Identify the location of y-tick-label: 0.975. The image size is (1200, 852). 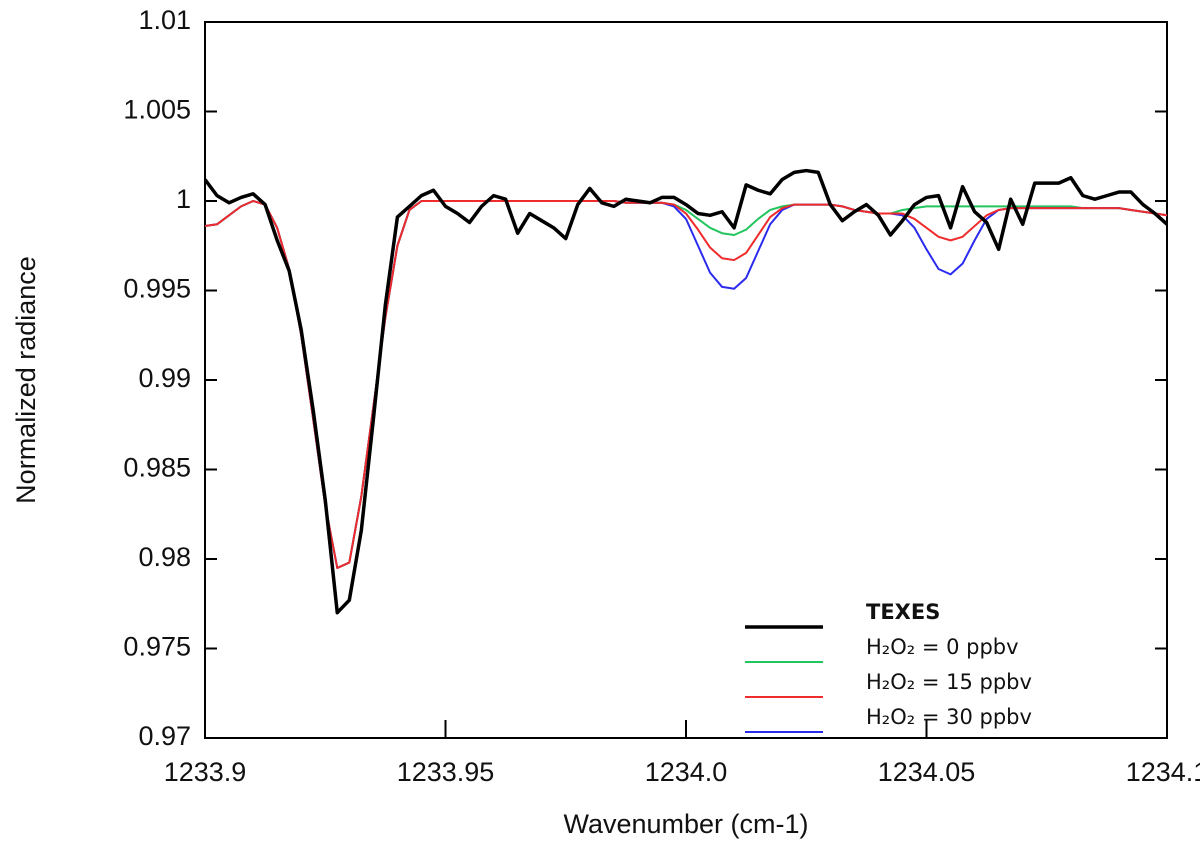
(157, 647).